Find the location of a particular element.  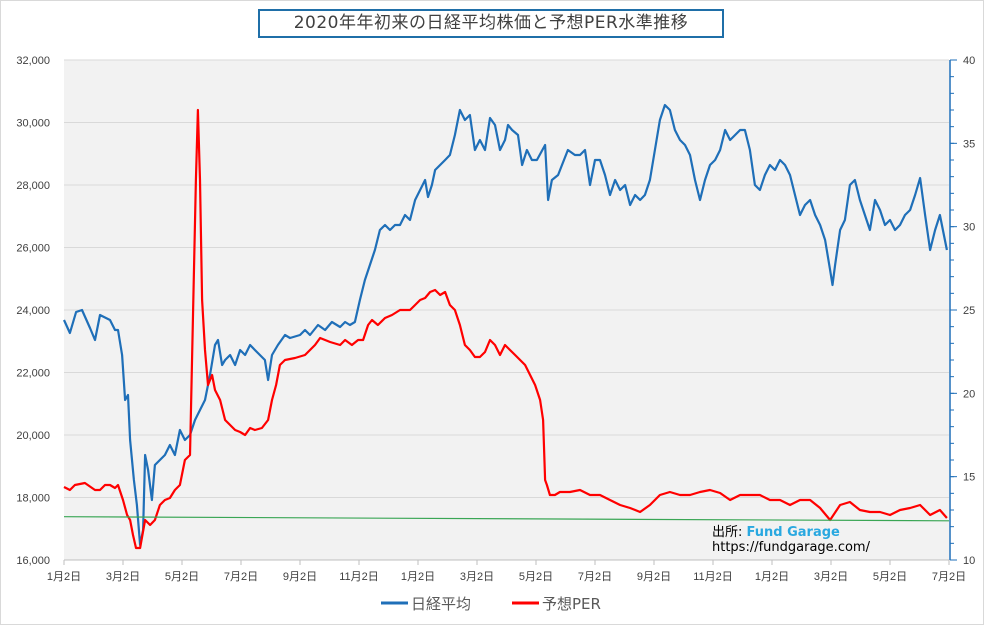

left-axis-tick-label: 26,000 is located at coordinates (33, 249).